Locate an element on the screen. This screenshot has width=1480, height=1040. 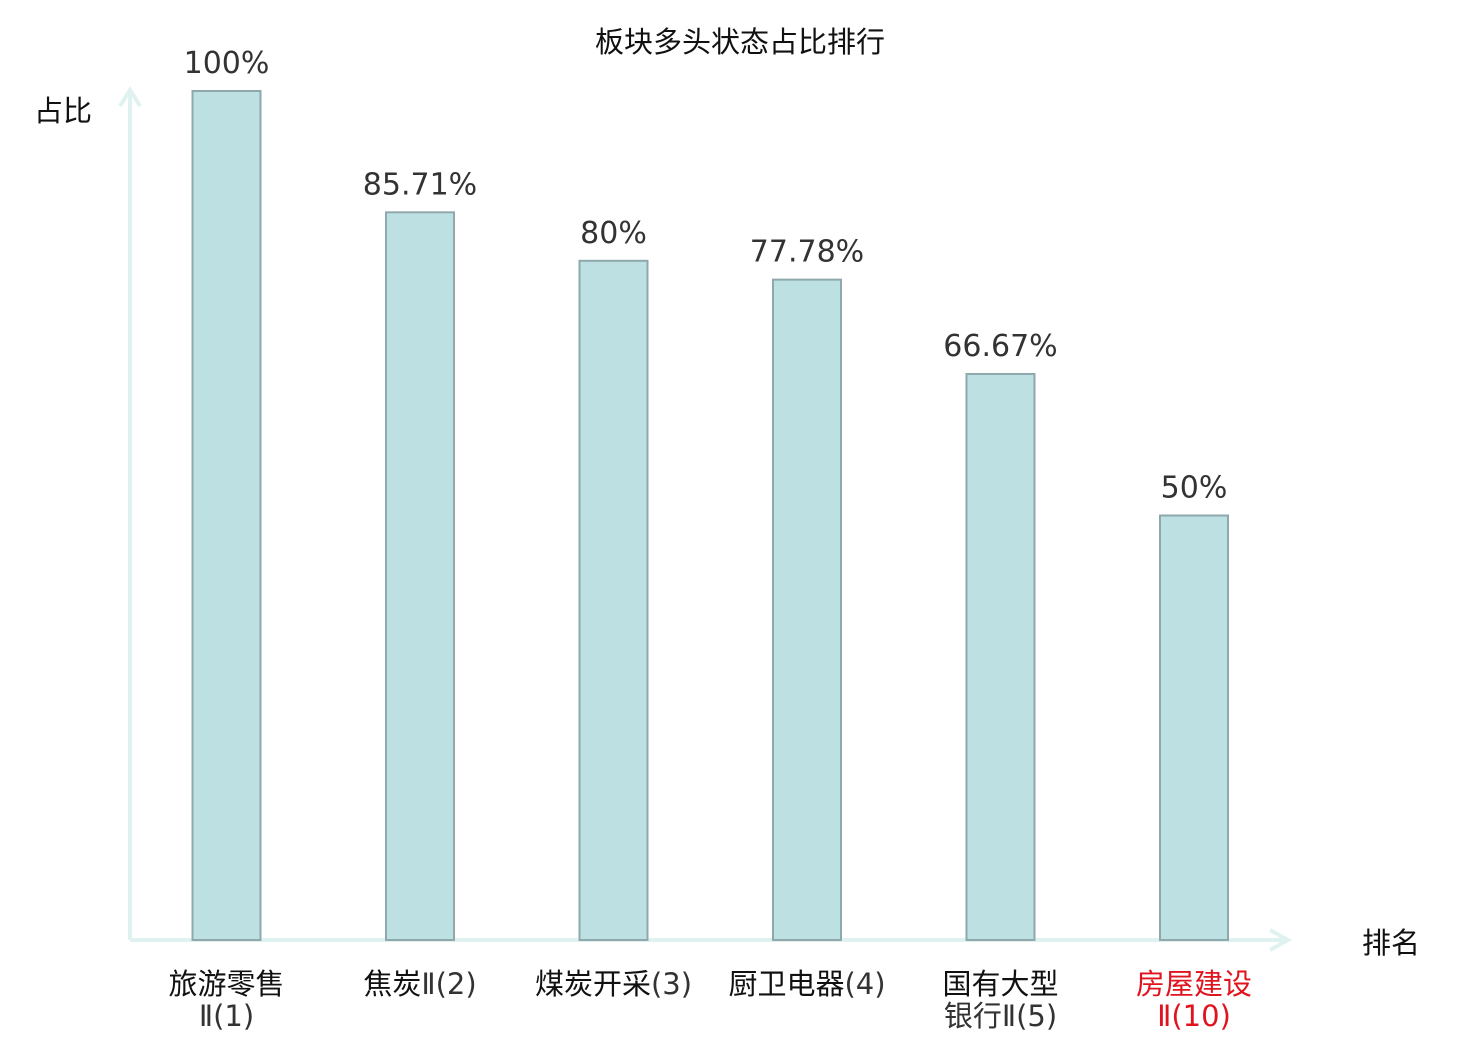
category-label: 房屋建设 Ⅱ(10) is located at coordinates (1194, 1000).